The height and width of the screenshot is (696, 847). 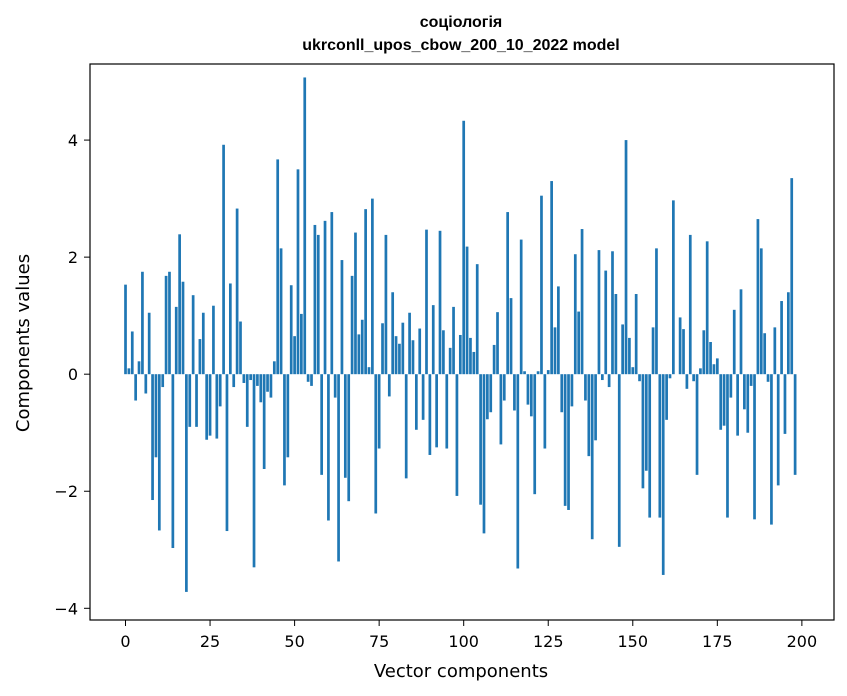 What do you see at coordinates (125, 641) in the screenshot?
I see `x-tick-label: 0` at bounding box center [125, 641].